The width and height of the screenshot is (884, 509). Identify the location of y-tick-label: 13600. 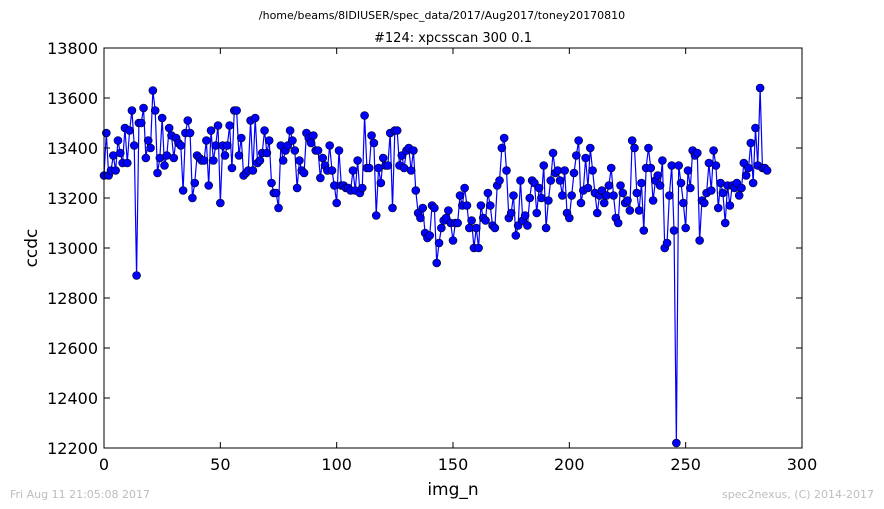
(72, 98).